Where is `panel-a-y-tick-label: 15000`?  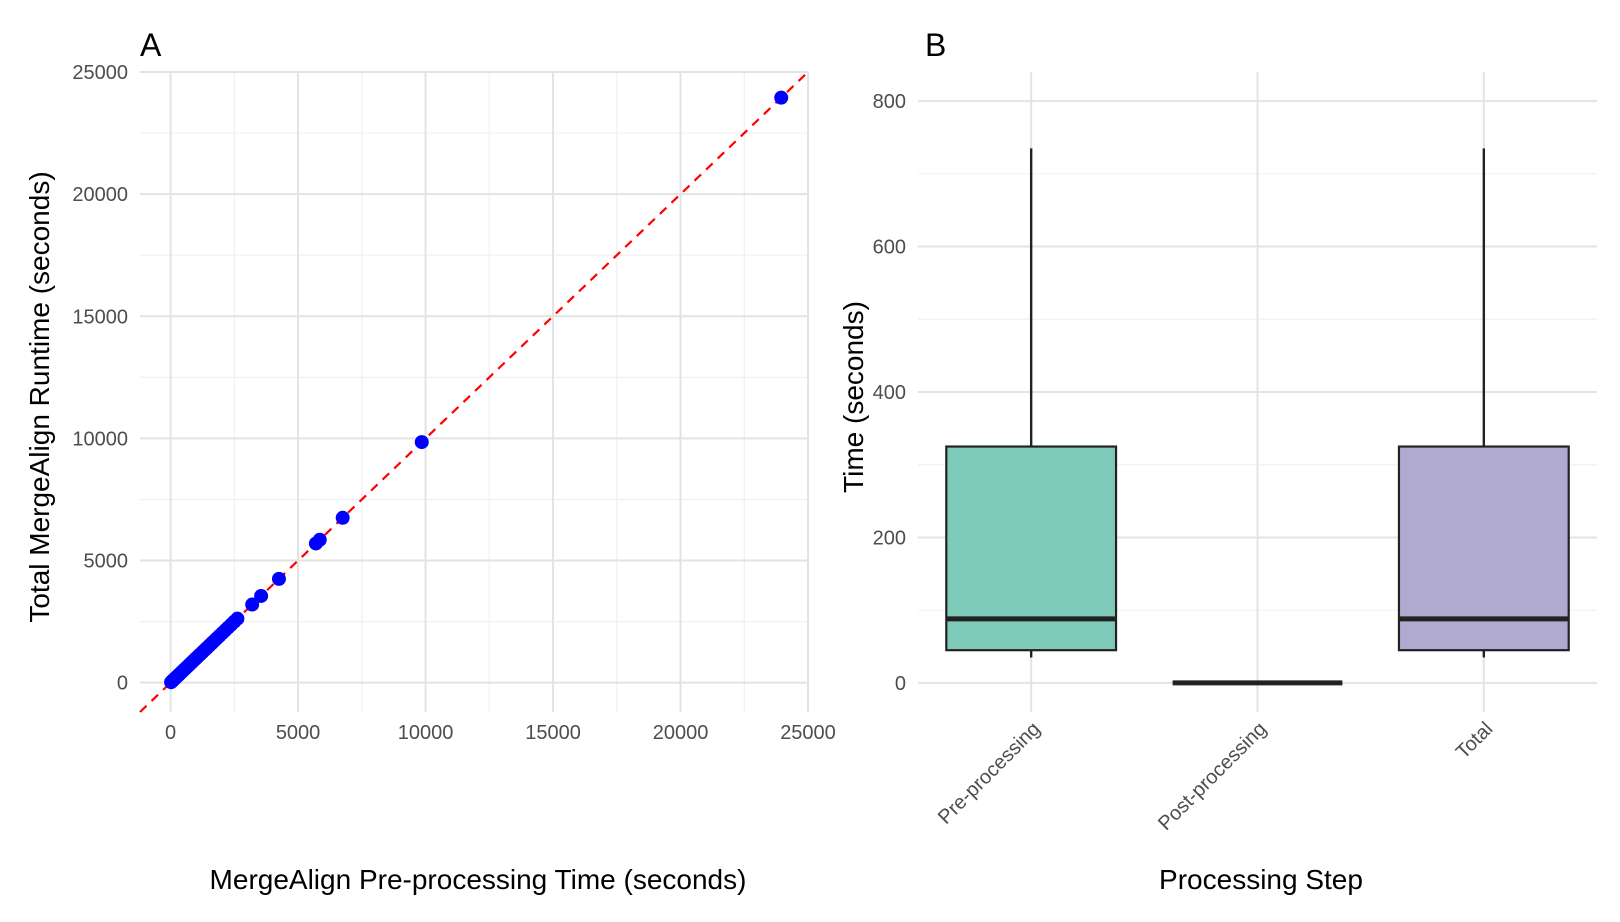
panel-a-y-tick-label: 15000 is located at coordinates (100, 317).